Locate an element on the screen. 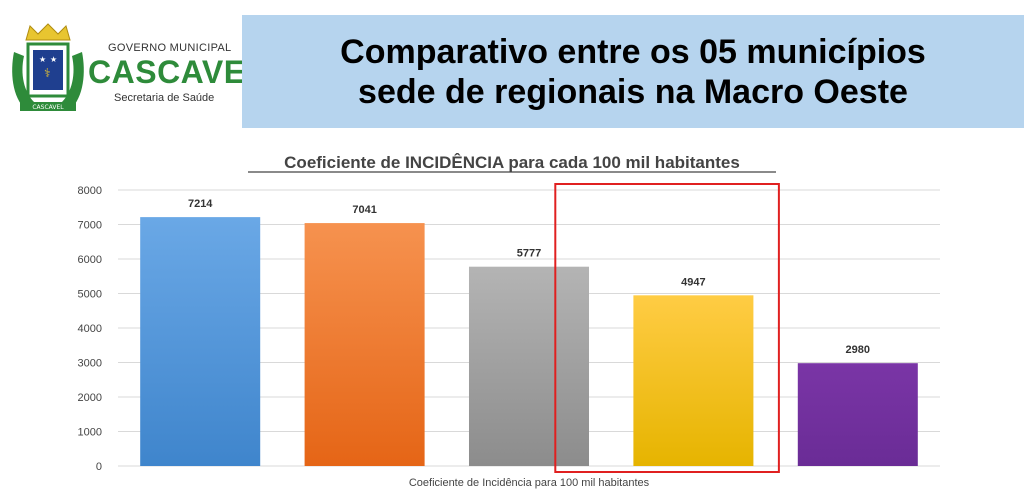 The image size is (1024, 496). y-tick-label: 2000 is located at coordinates (90, 398).